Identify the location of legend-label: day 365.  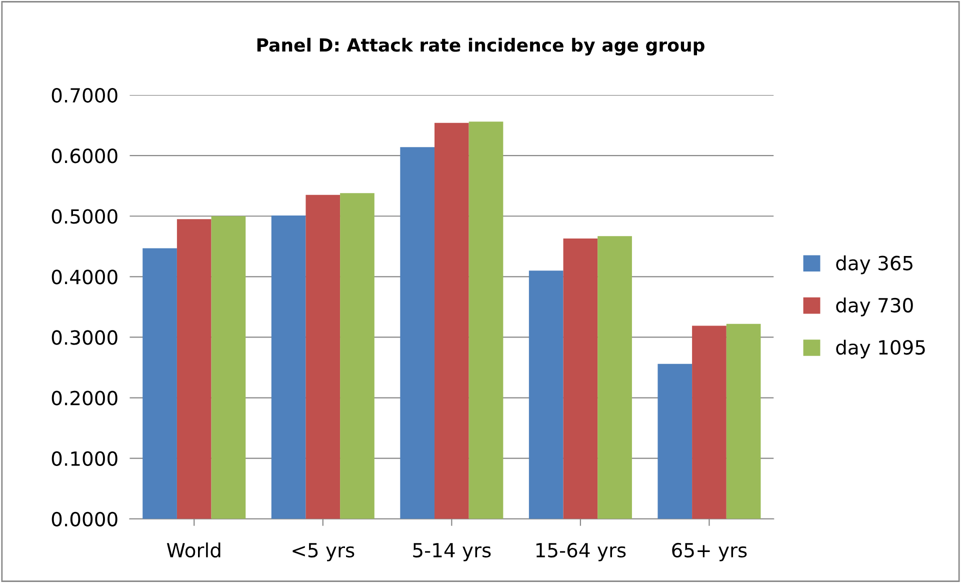
(874, 264).